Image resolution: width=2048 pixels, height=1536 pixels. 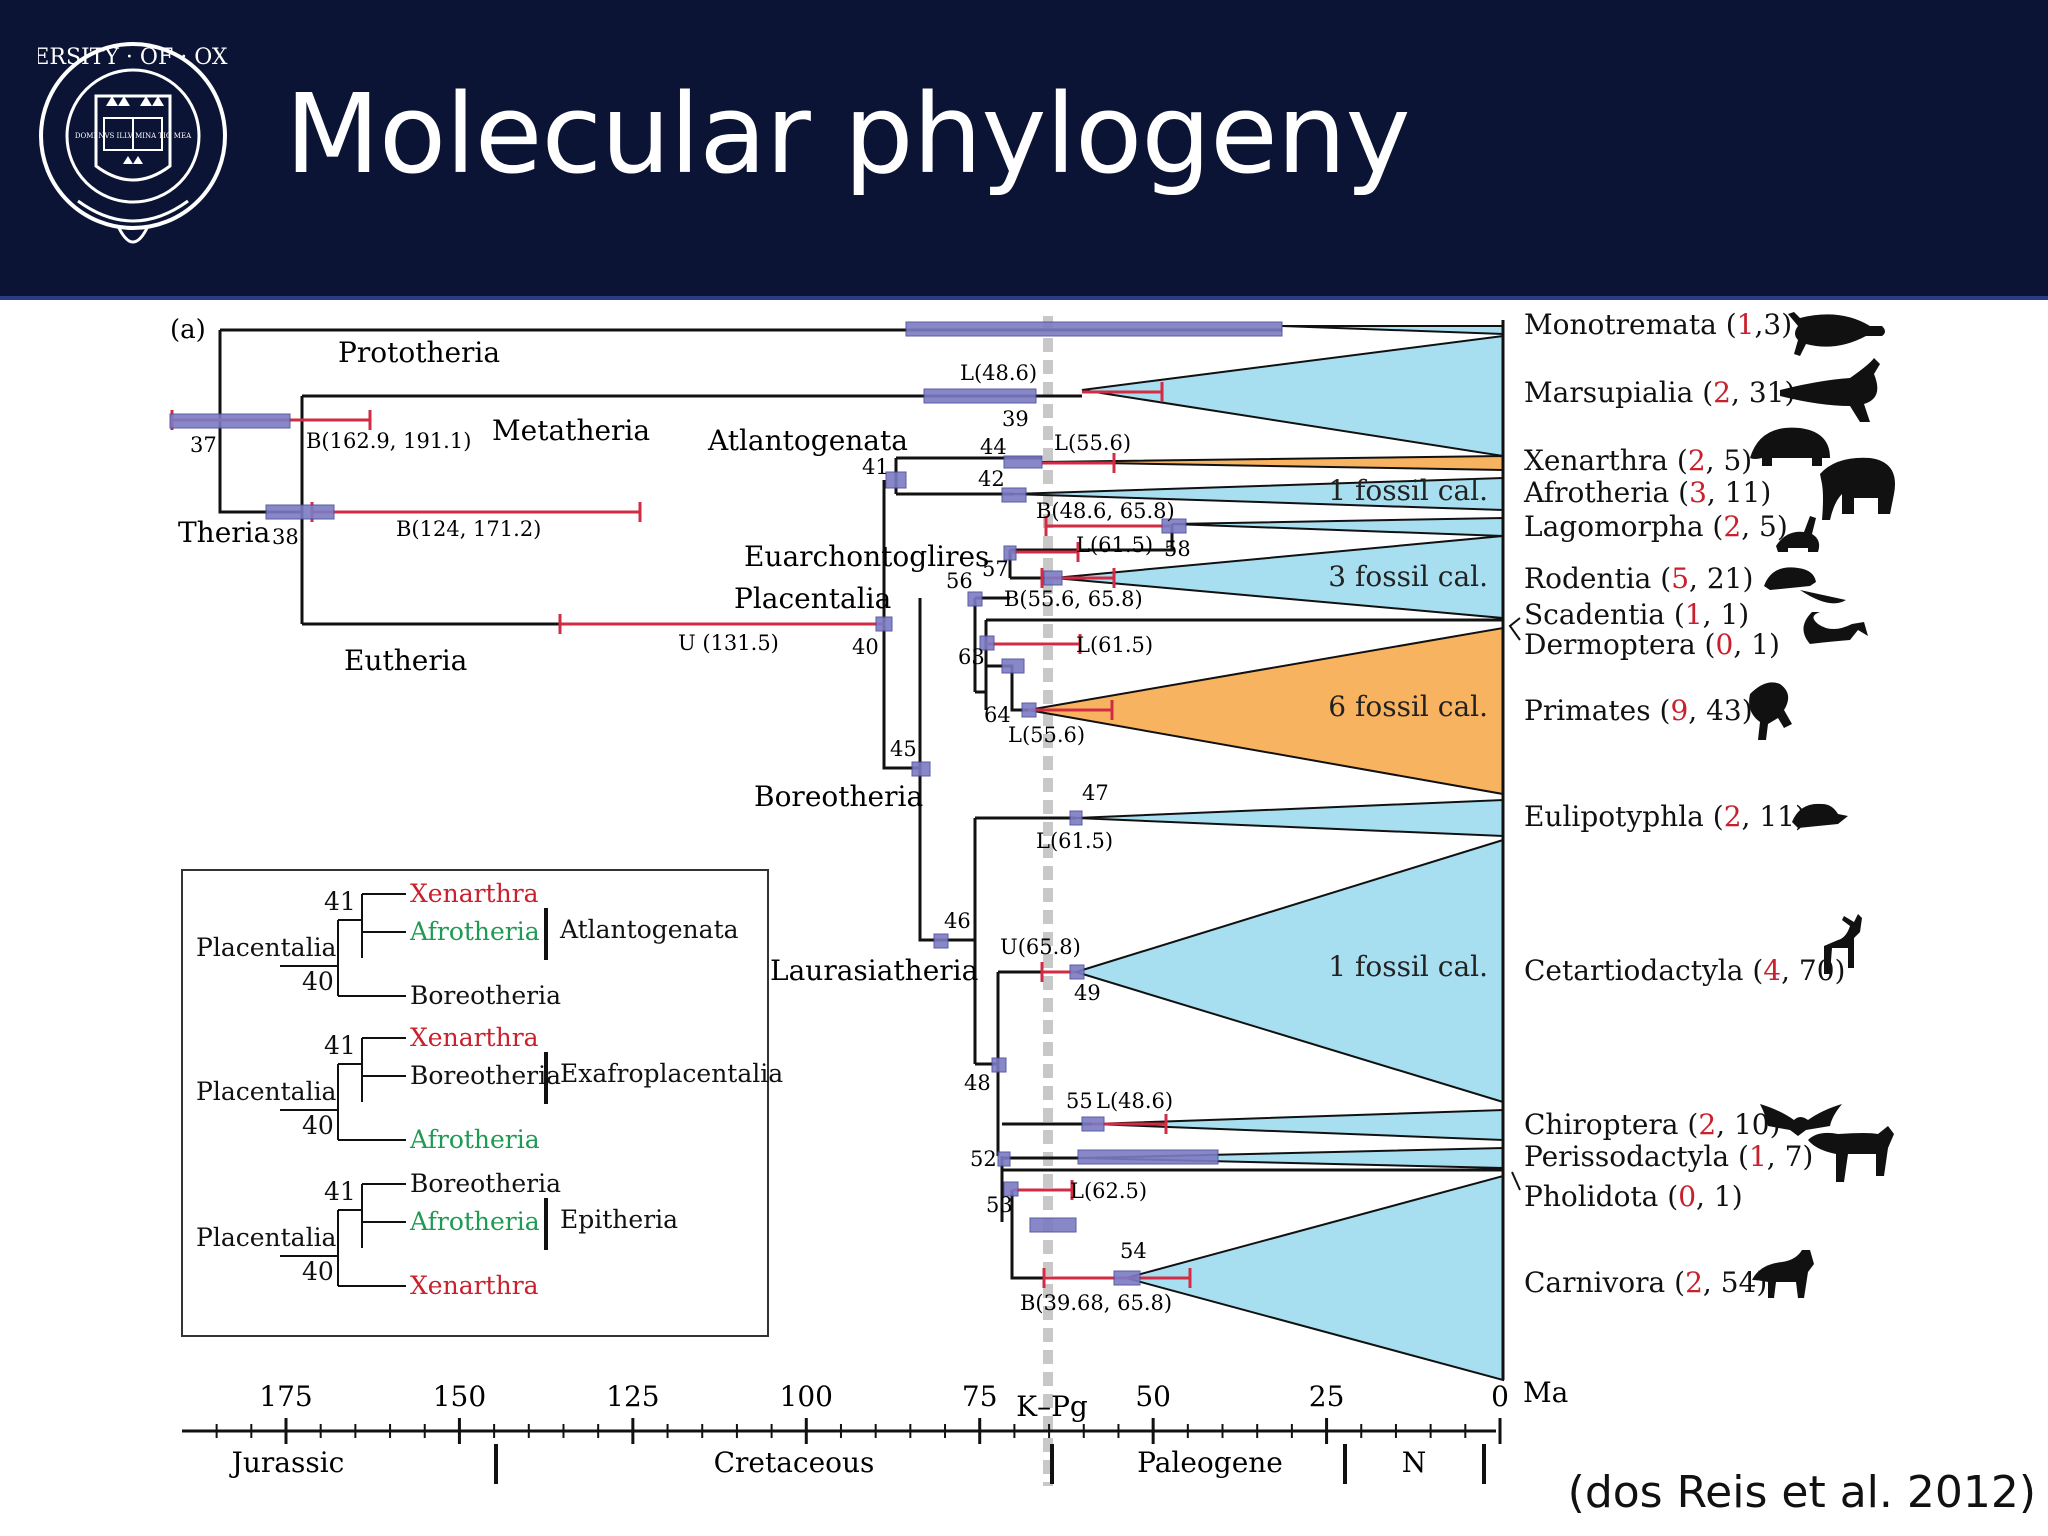 What do you see at coordinates (1040, 947) in the screenshot?
I see `cal-49: U(65.8)` at bounding box center [1040, 947].